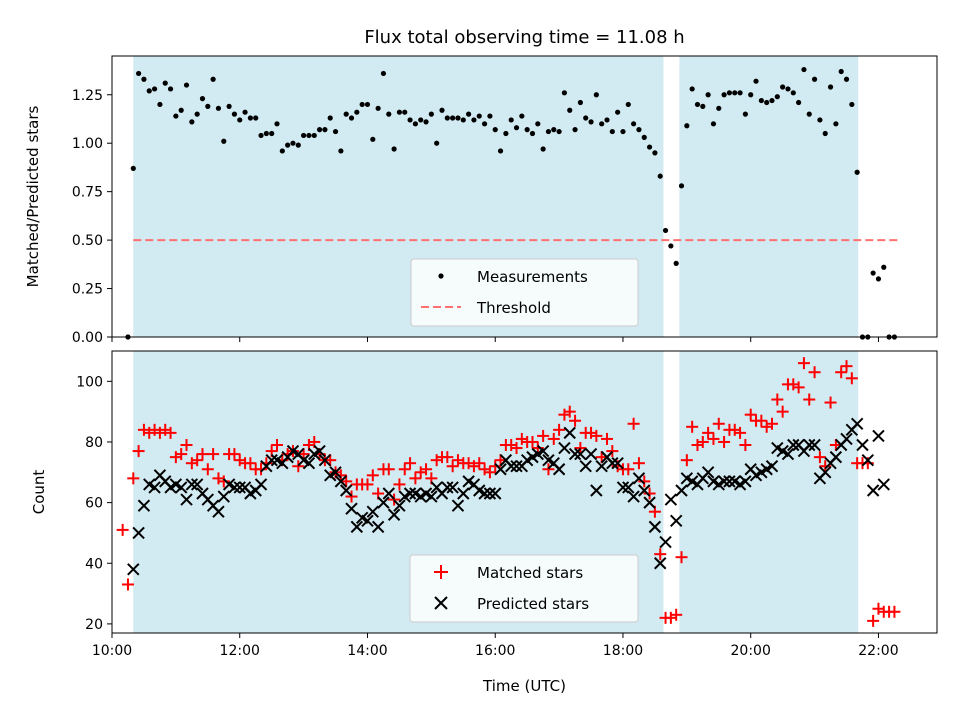  What do you see at coordinates (441, 603) in the screenshot?
I see `legend-marker-predicted` at bounding box center [441, 603].